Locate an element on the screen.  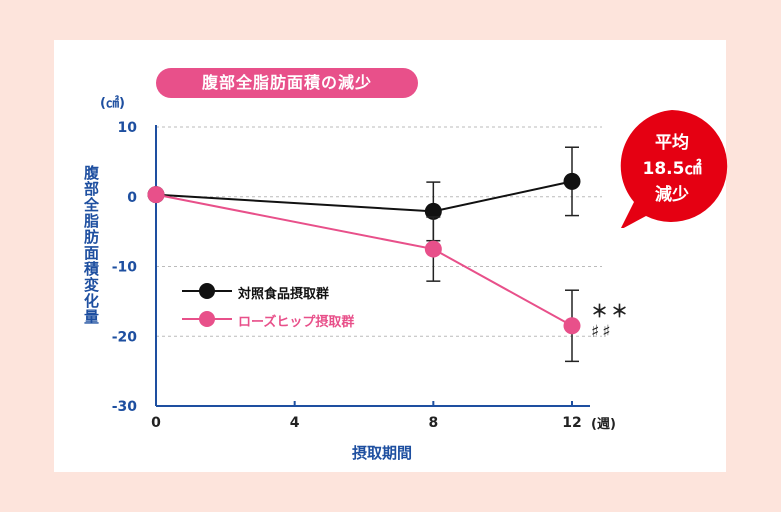
legend-marker-control is located at coordinates (207, 291).